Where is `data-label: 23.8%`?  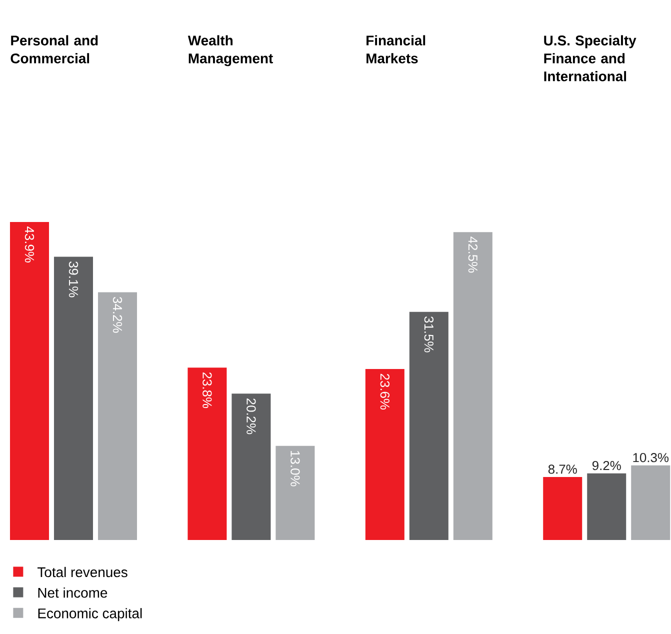 data-label: 23.8% is located at coordinates (207, 390).